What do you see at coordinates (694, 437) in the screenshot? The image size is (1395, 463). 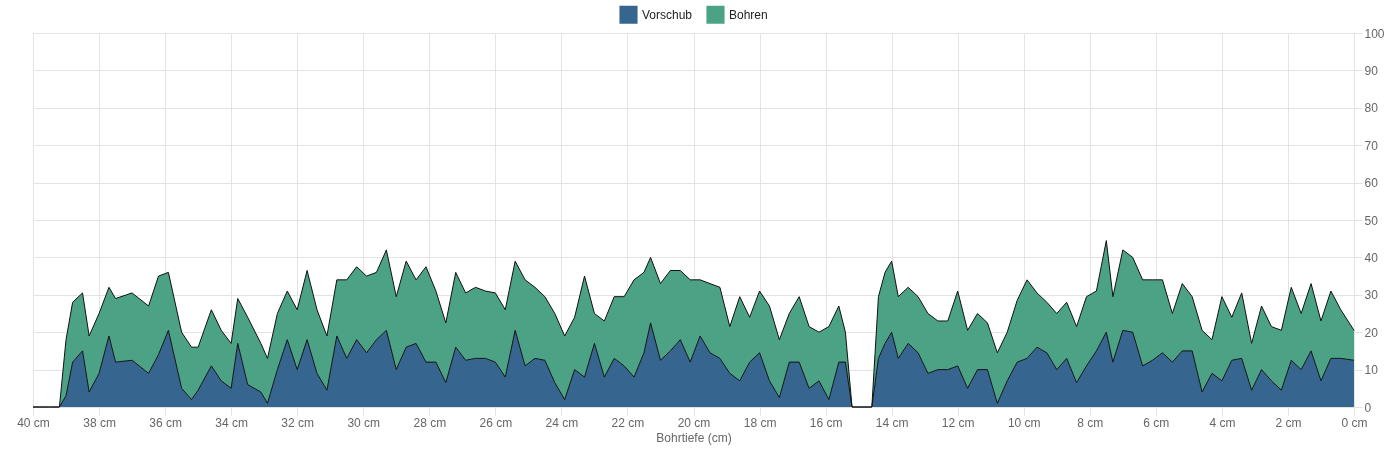 I see `x-axis-title: Bohrtiefe (cm)` at bounding box center [694, 437].